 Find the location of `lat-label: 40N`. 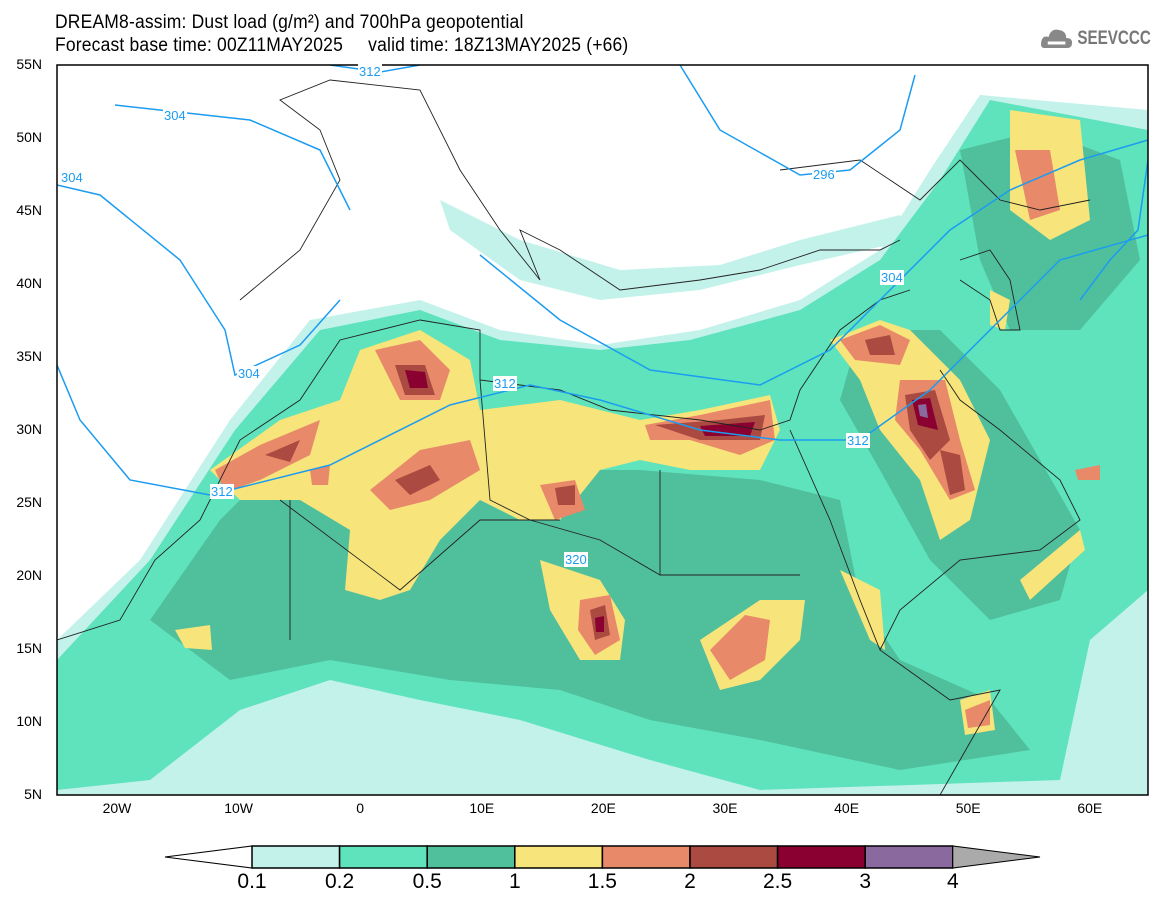

lat-label: 40N is located at coordinates (29, 283).